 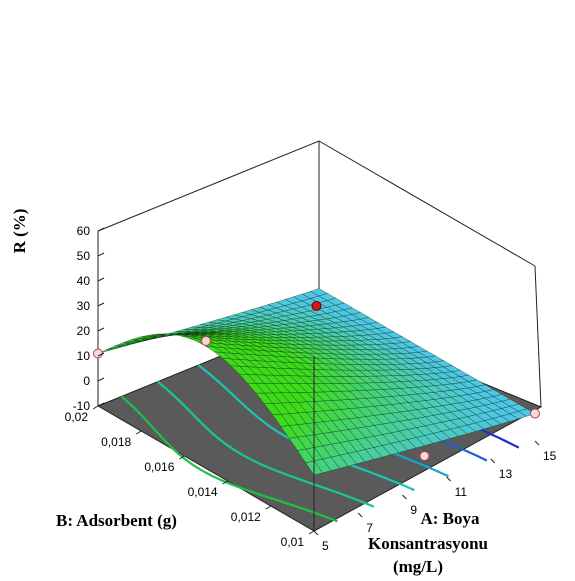 I want to click on z-tick-label: 40, so click(x=84, y=281).